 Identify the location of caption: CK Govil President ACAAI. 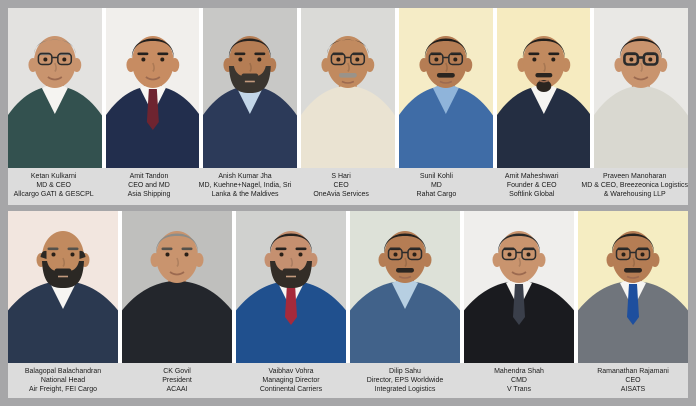
(177, 380).